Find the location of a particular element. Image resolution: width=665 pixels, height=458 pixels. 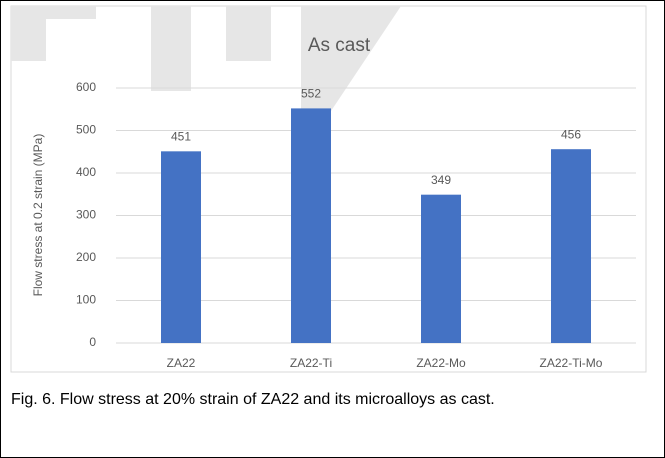

y-axis-label: Flow stress at 0.2 strain (MPa) is located at coordinates (38, 215).